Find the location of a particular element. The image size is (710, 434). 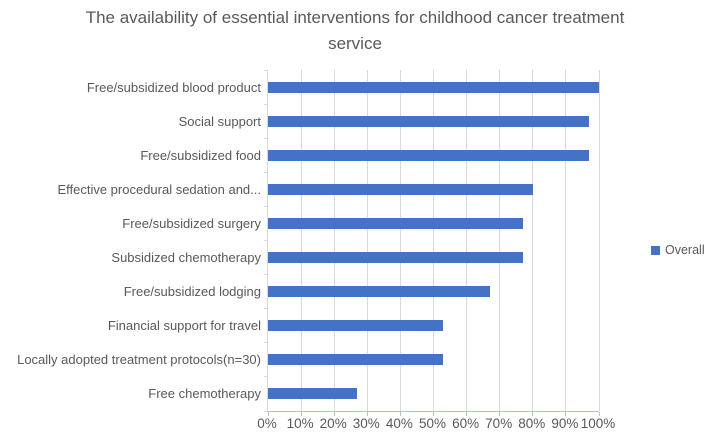

category-label: Social support is located at coordinates (219, 121).